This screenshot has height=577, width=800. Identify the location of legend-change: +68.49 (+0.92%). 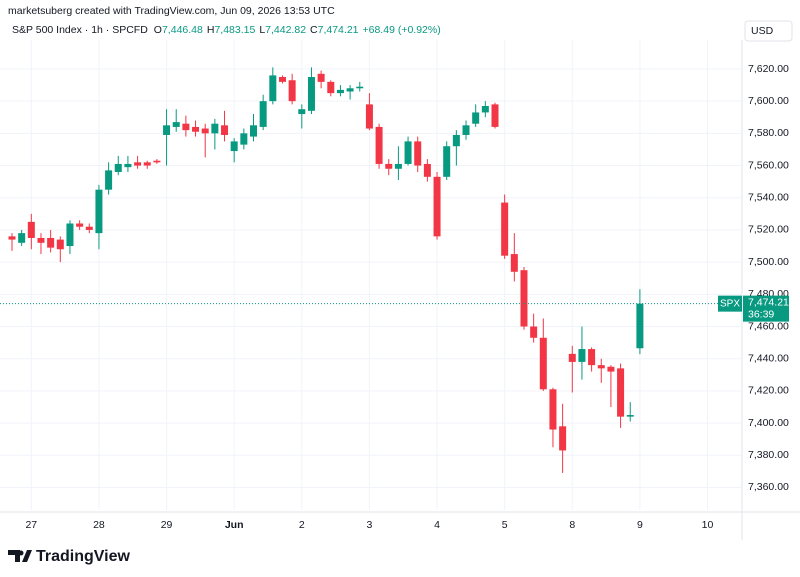
(402, 30).